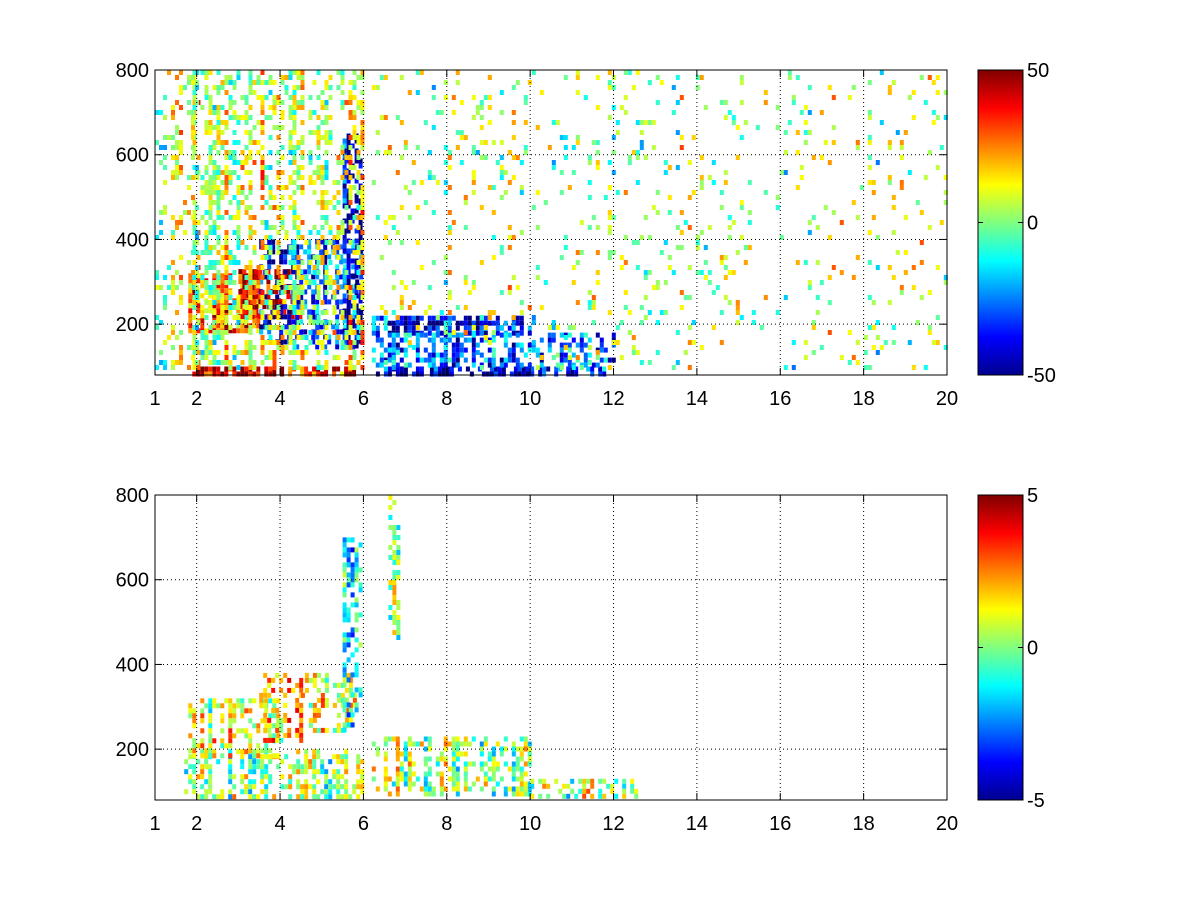 The width and height of the screenshot is (1200, 900). Describe the element at coordinates (947, 399) in the screenshot. I see `x-tick-label: 20` at that location.